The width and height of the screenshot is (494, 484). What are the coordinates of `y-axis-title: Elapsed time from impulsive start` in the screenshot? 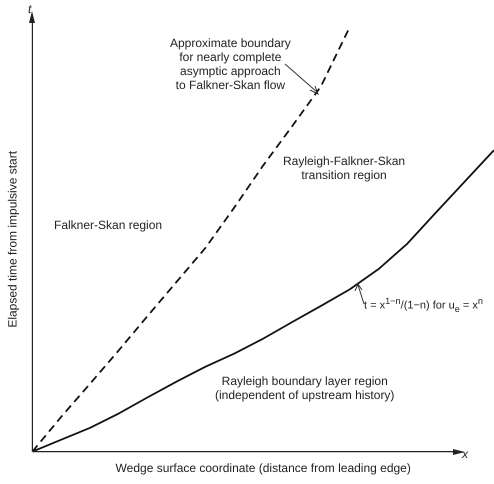 It's located at (13, 239).